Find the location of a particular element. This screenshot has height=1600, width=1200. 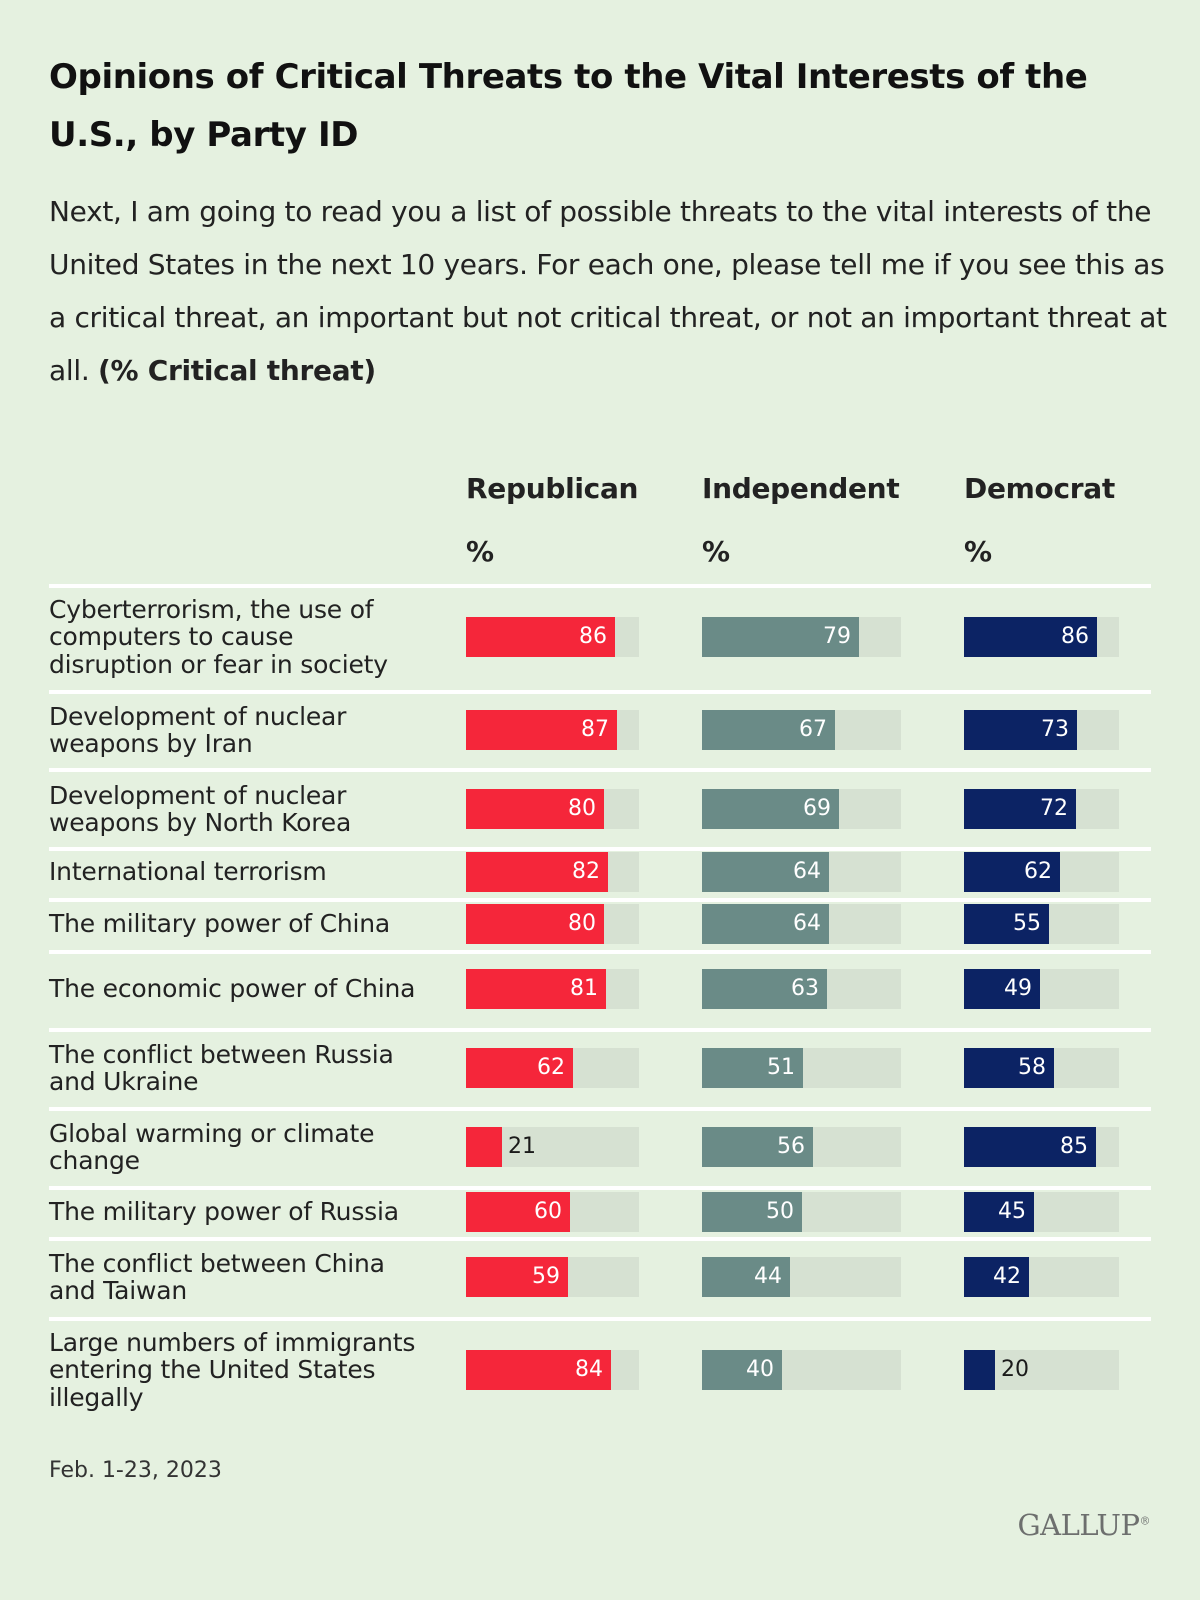

row-label: Global warming or climate change is located at coordinates (212, 1146).